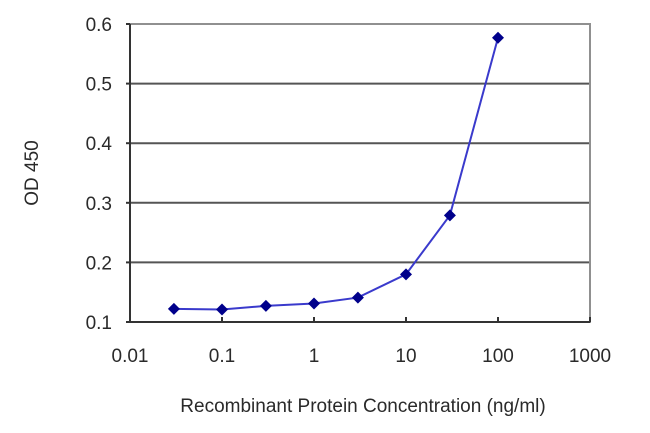 This screenshot has width=650, height=433. Describe the element at coordinates (99, 323) in the screenshot. I see `y-tick-label: 0.1` at that location.